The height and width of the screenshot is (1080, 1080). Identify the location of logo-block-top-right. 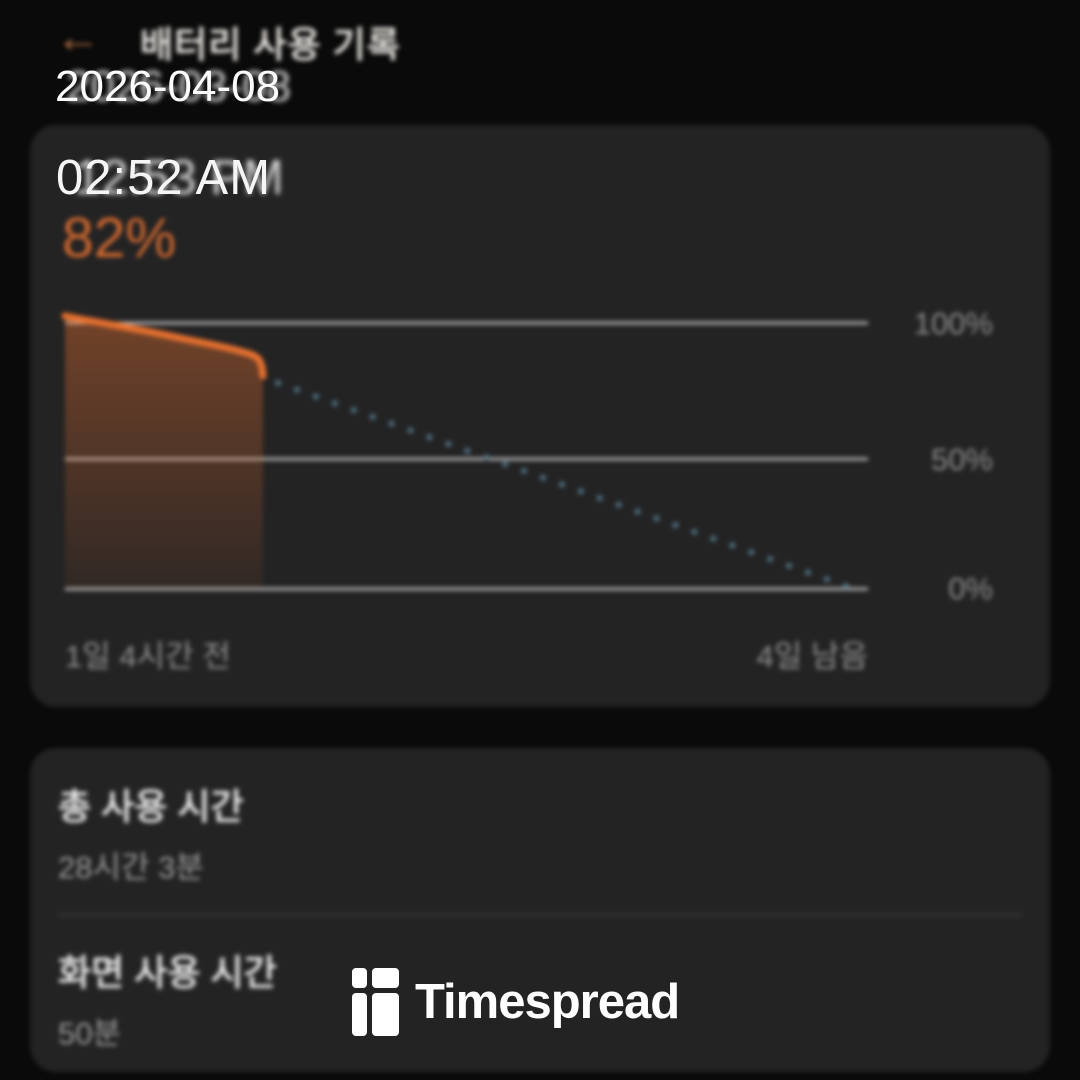
(385, 978).